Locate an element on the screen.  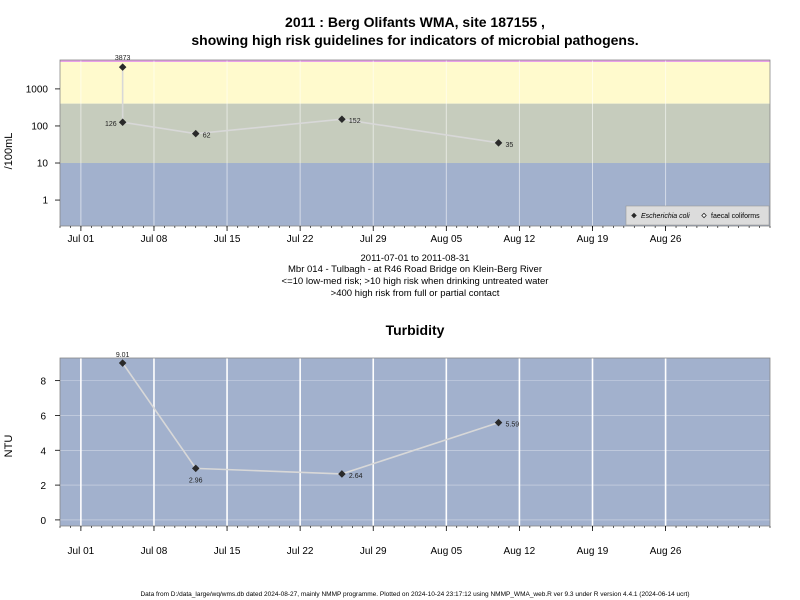
subtitle-line-0: 2011-07-01 to 2011-08-31 is located at coordinates (415, 258).